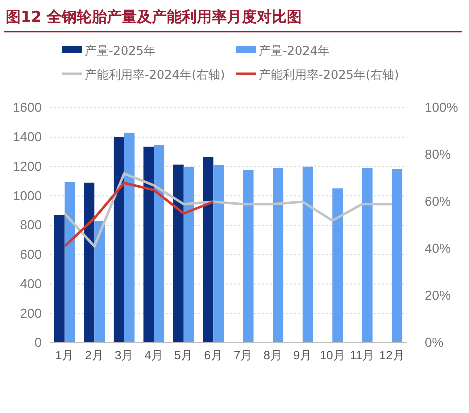 The width and height of the screenshot is (469, 413). Describe the element at coordinates (124, 355) in the screenshot. I see `x-tick-label: 3月` at that location.